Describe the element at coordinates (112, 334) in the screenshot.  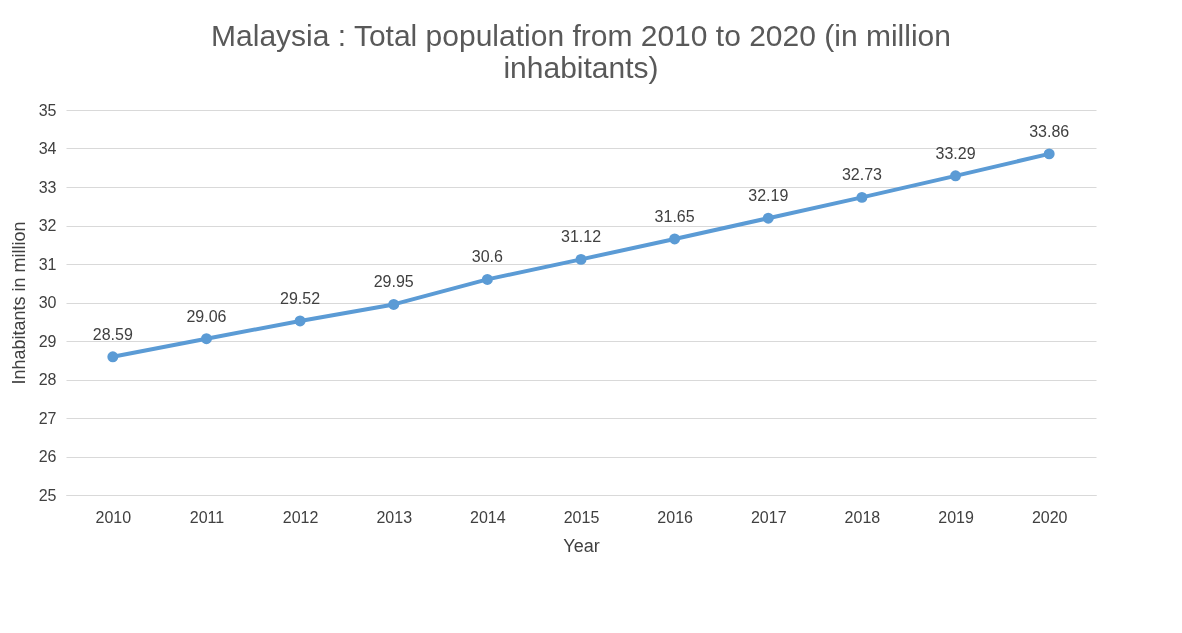
I see `data-label: 28.59` at that location.